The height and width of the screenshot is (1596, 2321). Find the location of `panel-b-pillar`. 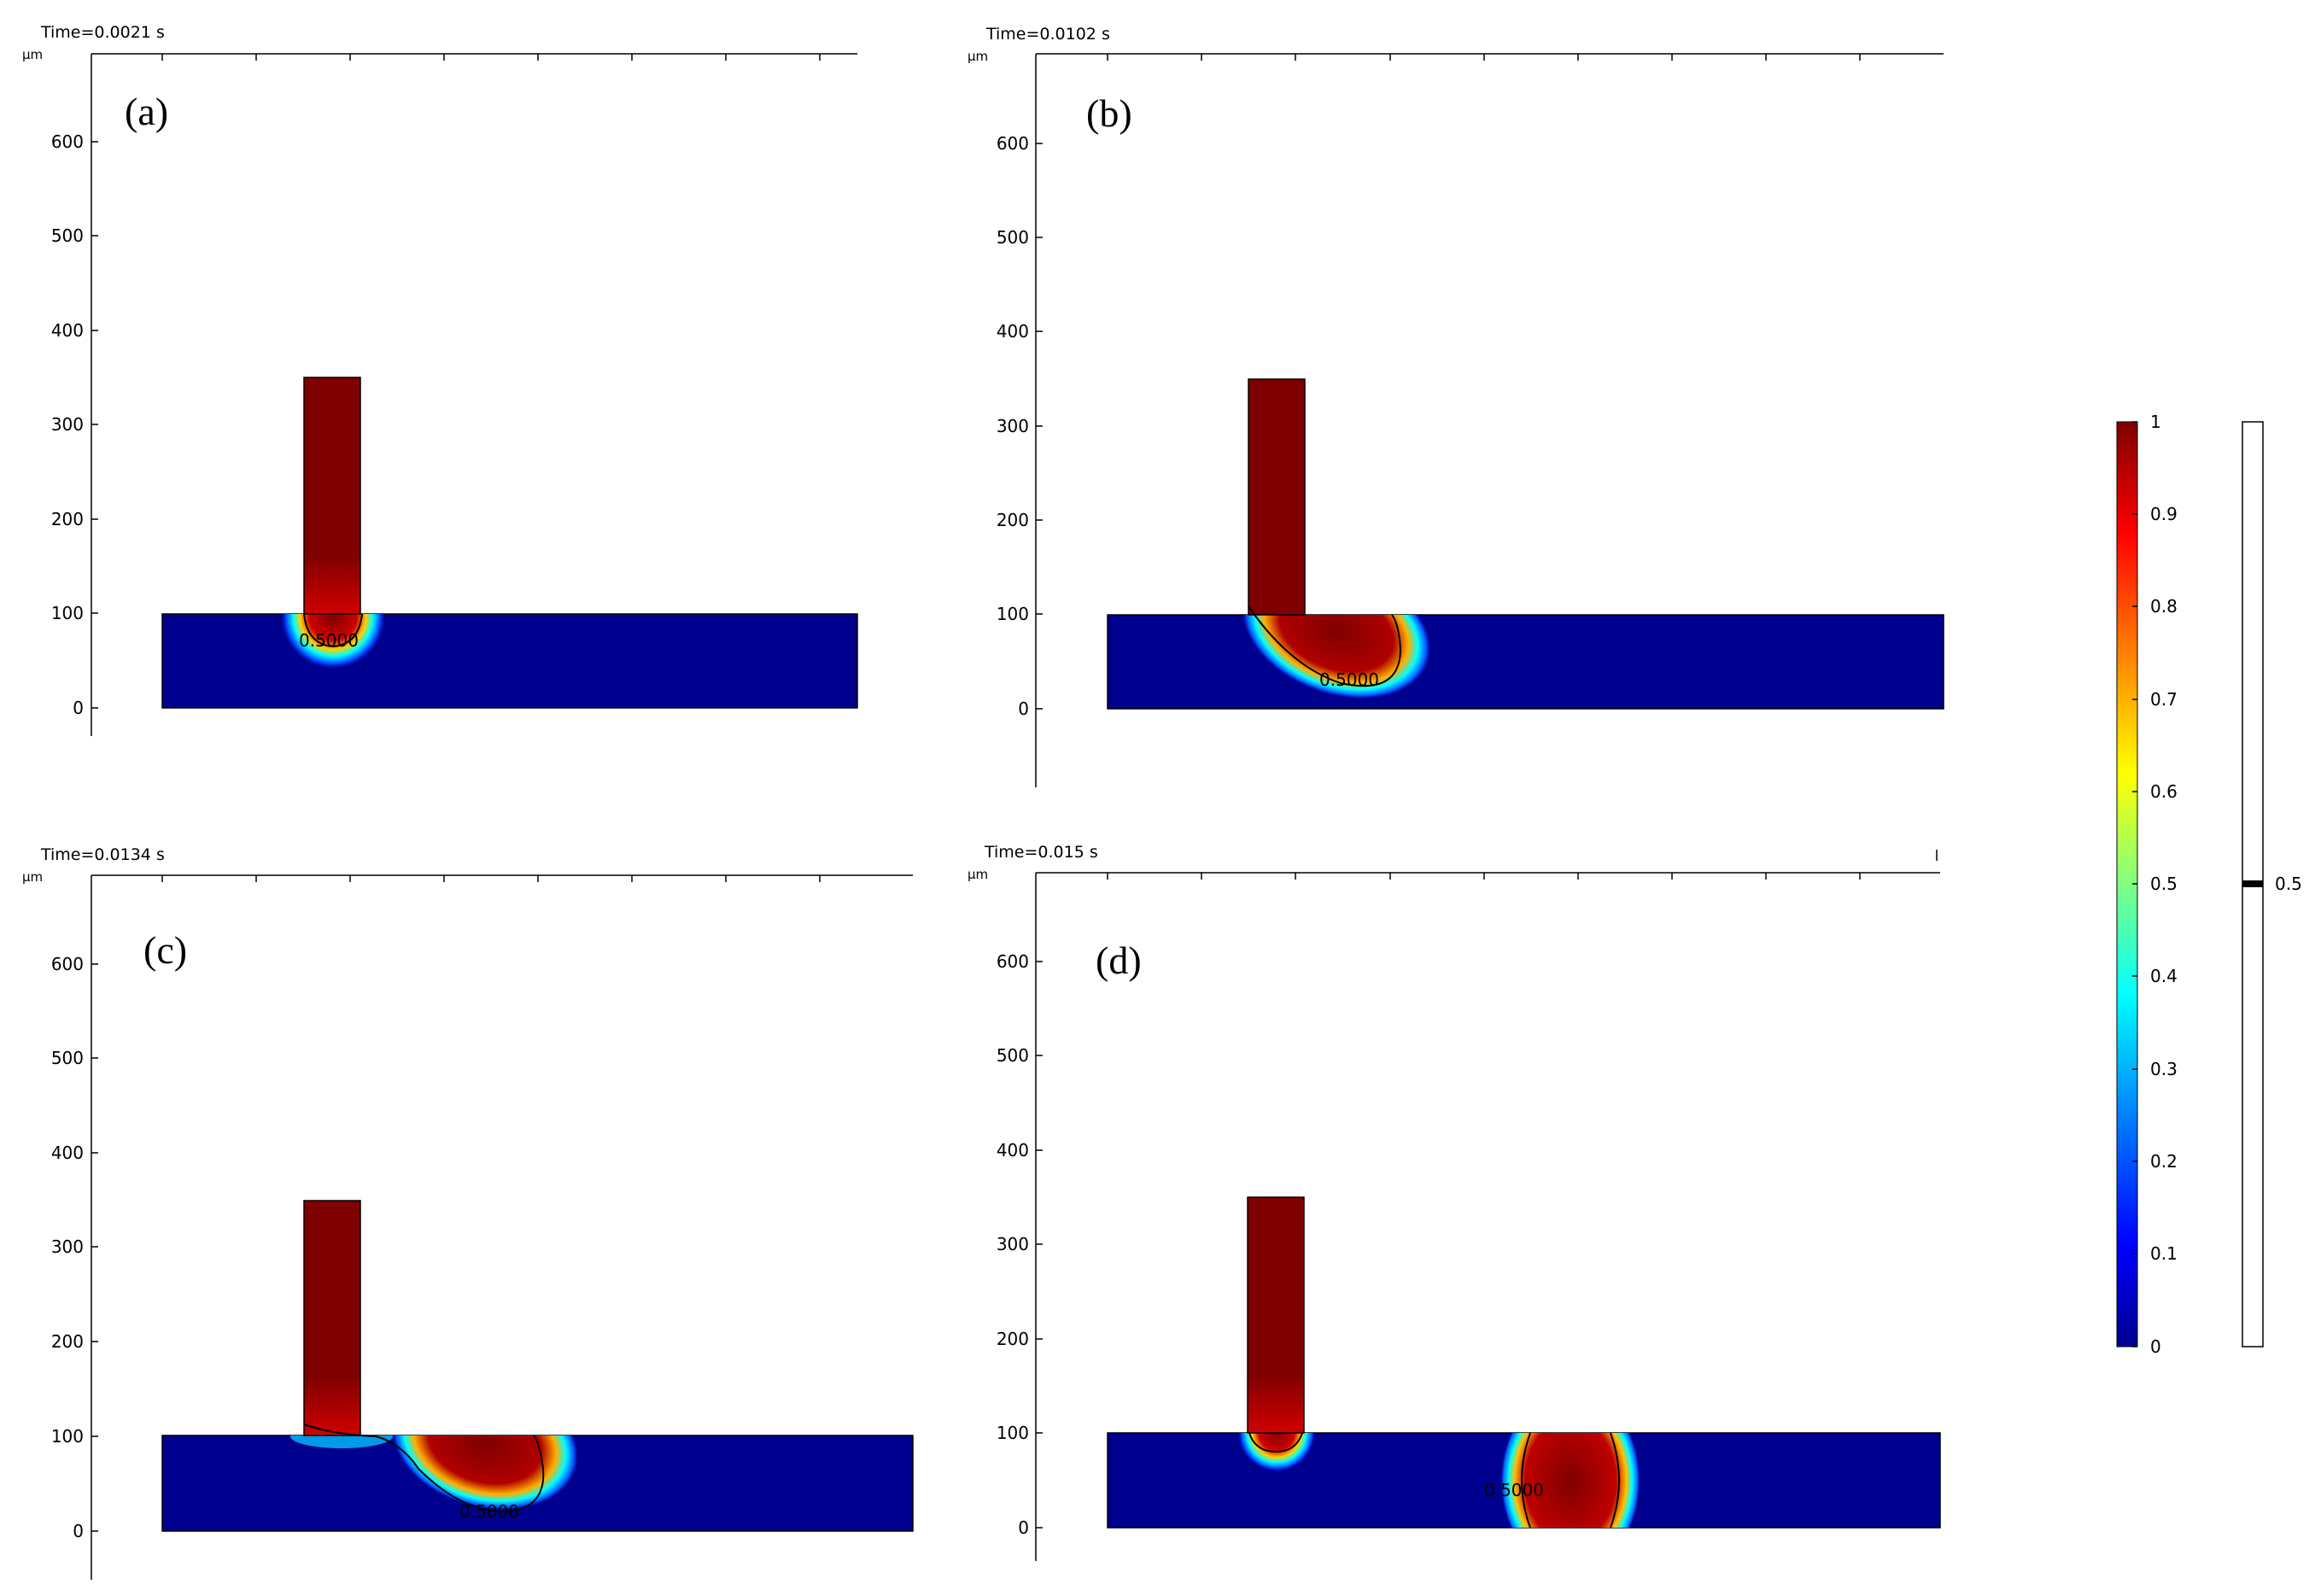

panel-b-pillar is located at coordinates (1277, 497).